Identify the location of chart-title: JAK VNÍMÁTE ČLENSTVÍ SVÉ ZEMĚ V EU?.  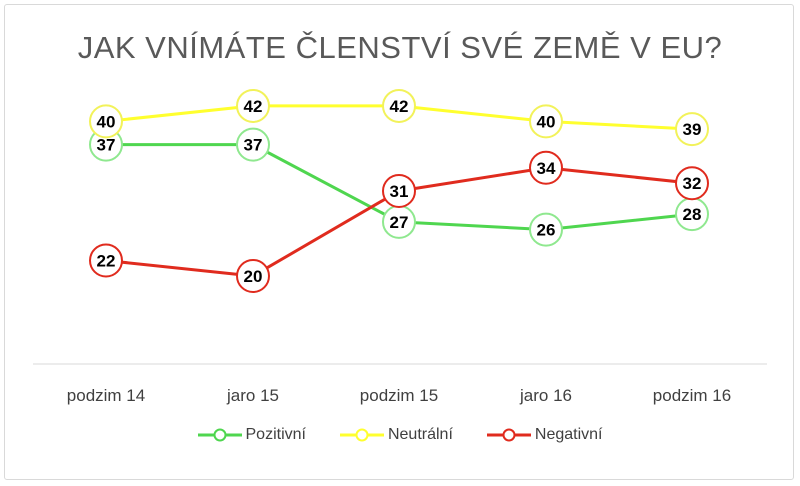
(400, 47).